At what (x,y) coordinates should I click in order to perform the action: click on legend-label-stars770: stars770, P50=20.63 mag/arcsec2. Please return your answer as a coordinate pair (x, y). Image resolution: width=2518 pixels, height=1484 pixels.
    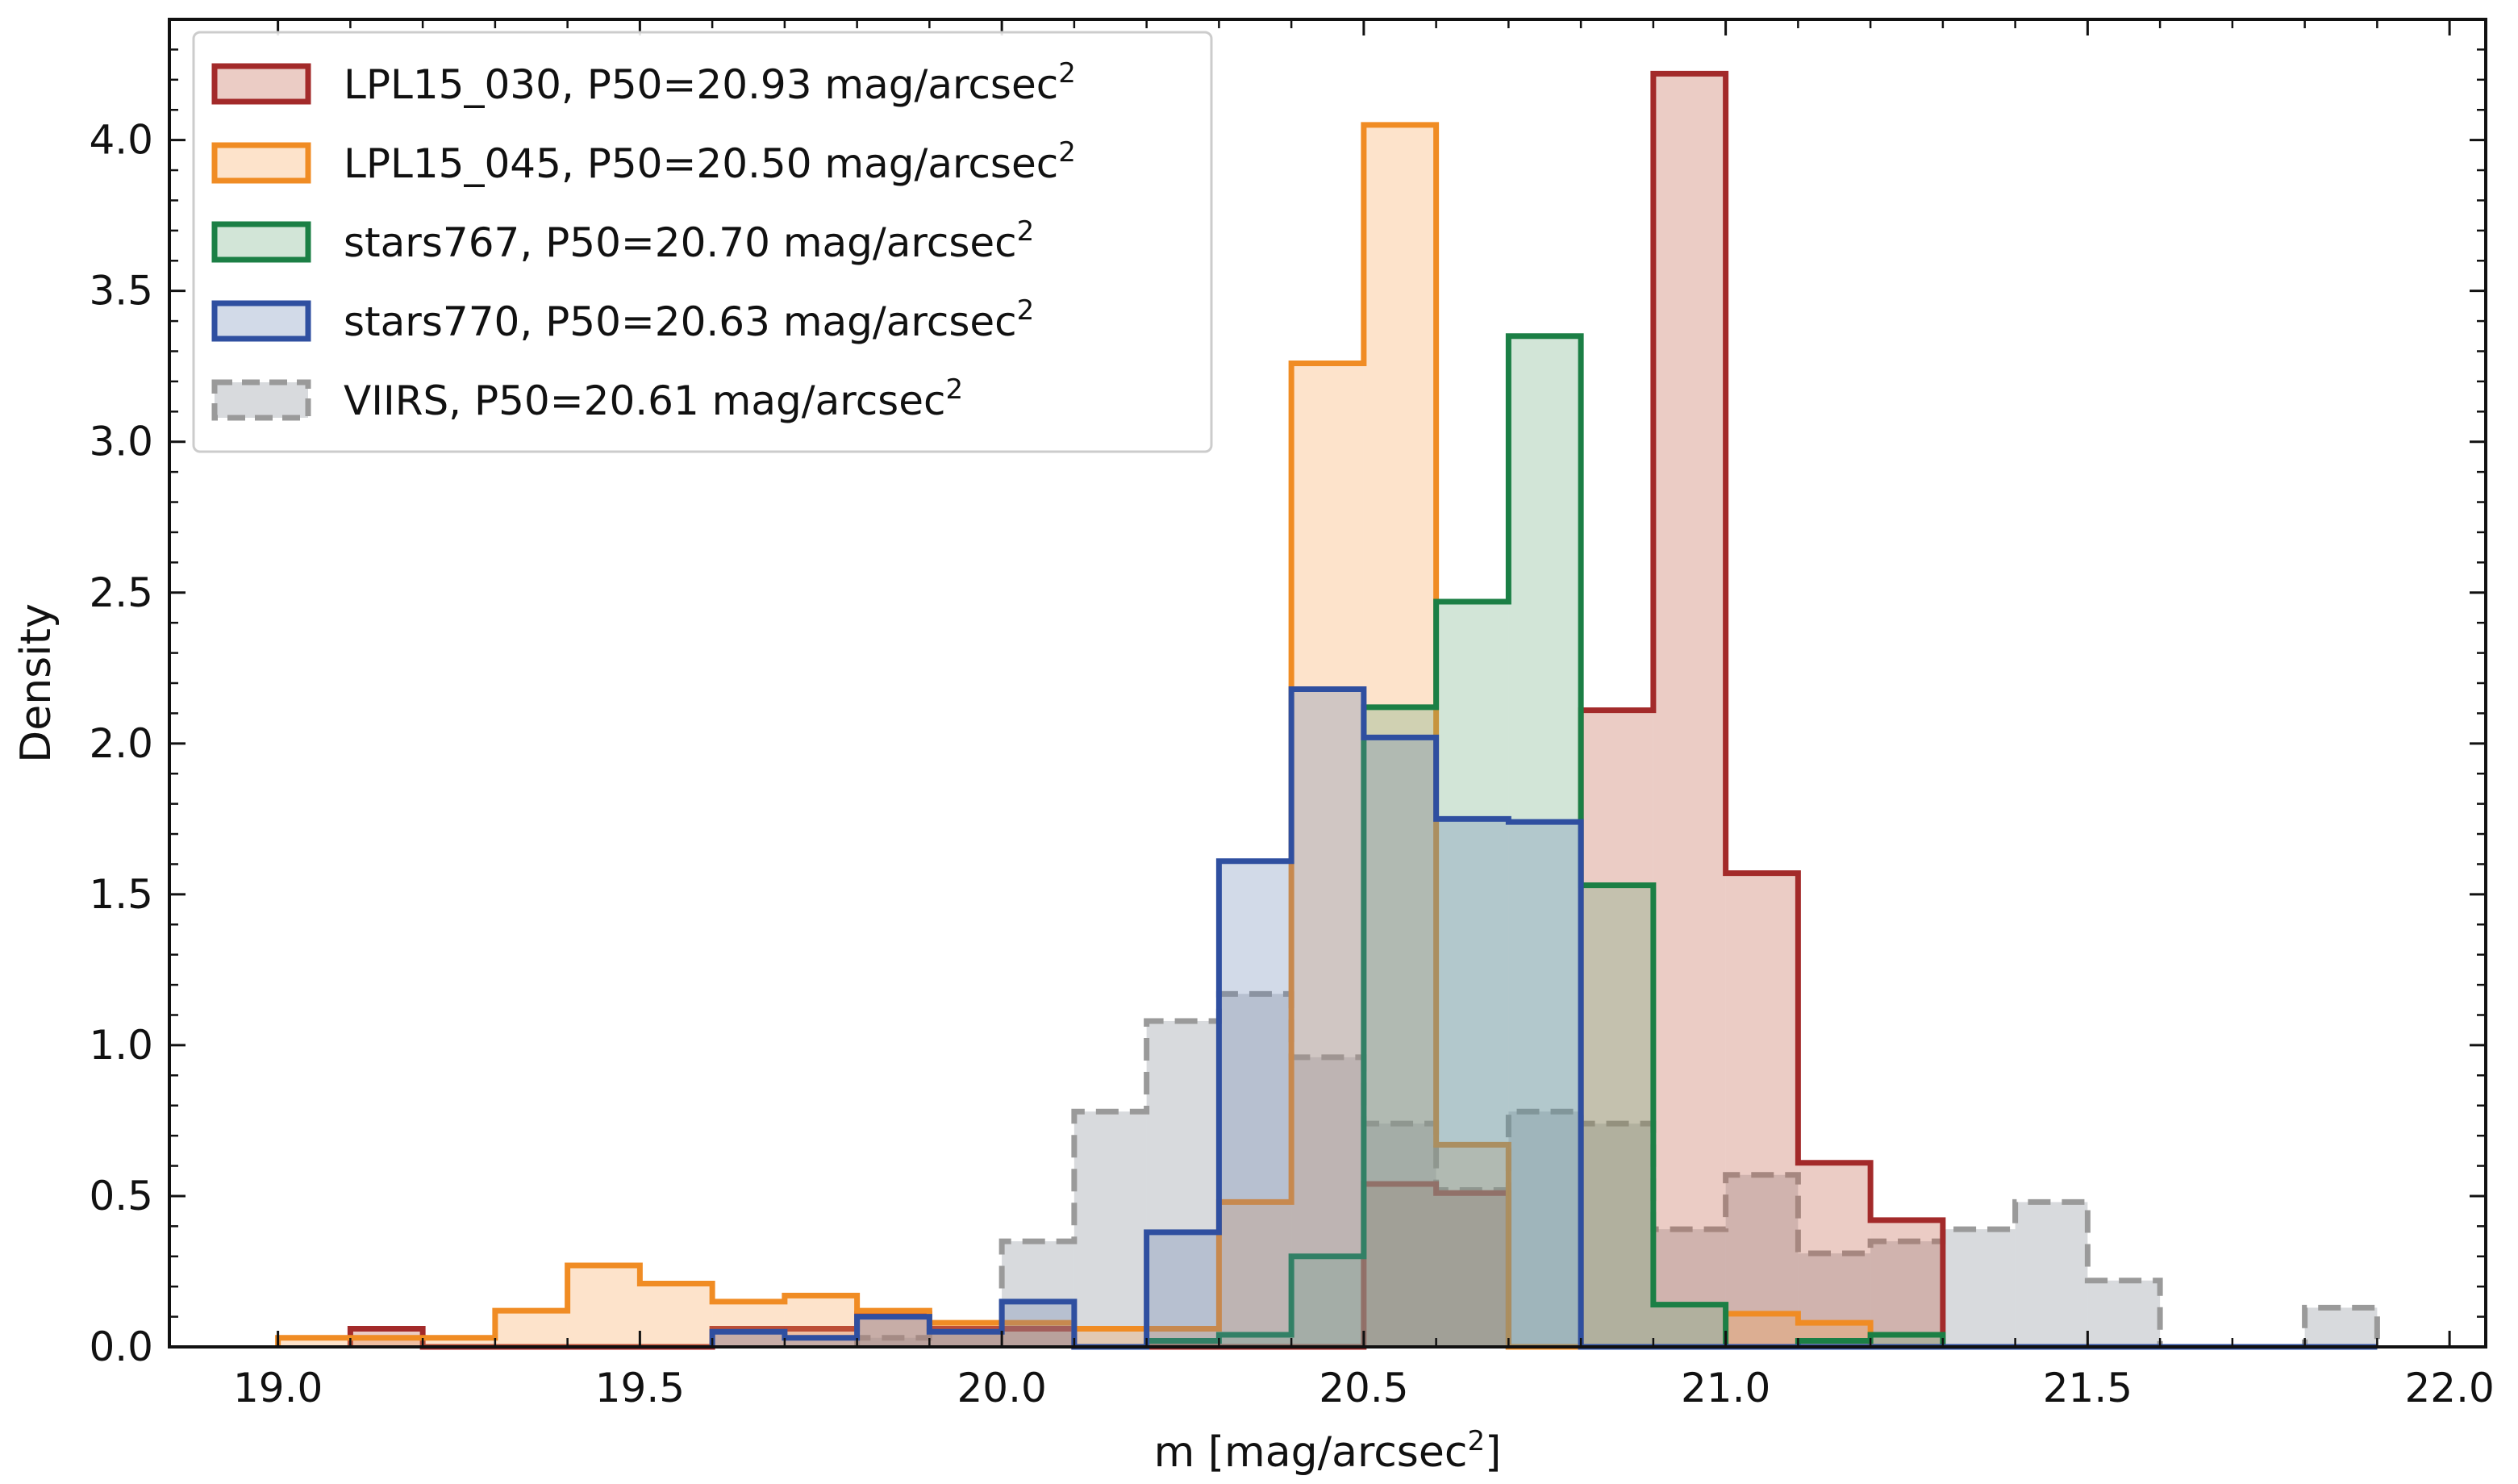
    Looking at the image, I should click on (689, 320).